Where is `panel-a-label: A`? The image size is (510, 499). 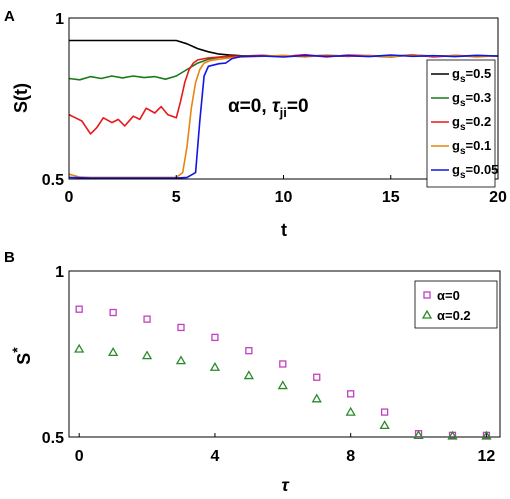
panel-a-label: A is located at coordinates (9, 16).